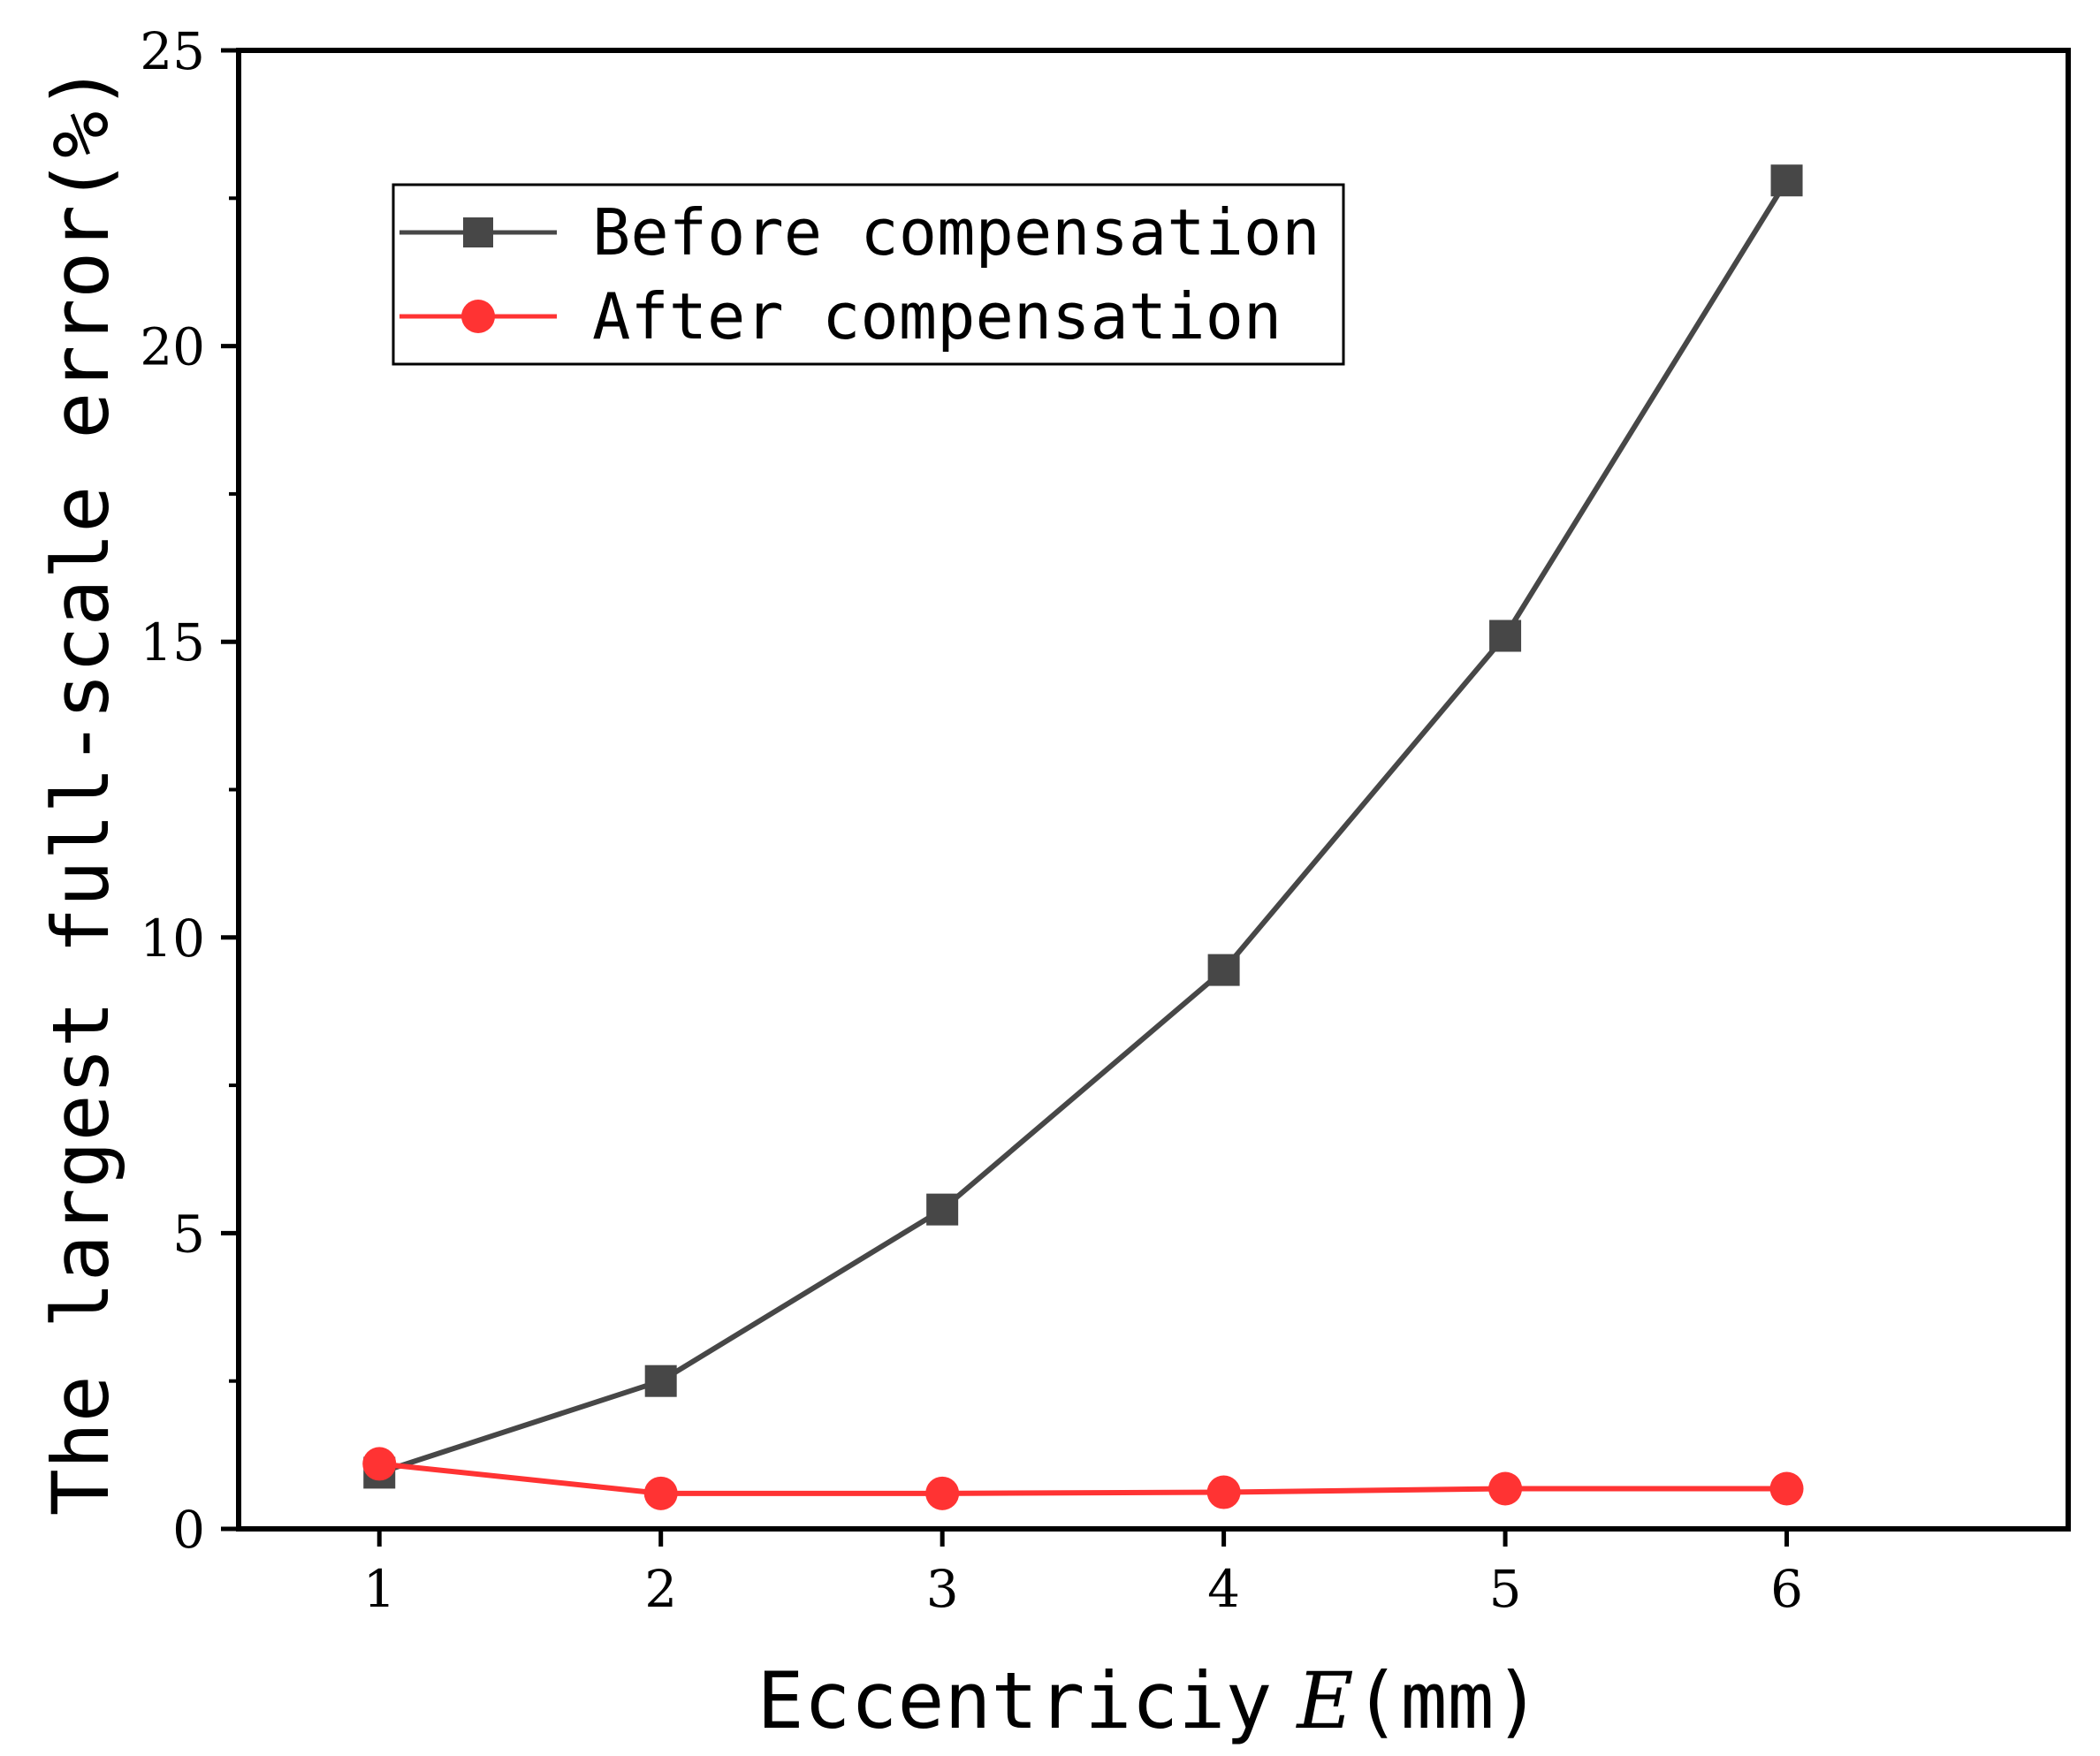 The height and width of the screenshot is (1756, 2100). Describe the element at coordinates (189, 790) in the screenshot. I see `y-axis-ticks: 0 5 10 15 20 25` at that location.